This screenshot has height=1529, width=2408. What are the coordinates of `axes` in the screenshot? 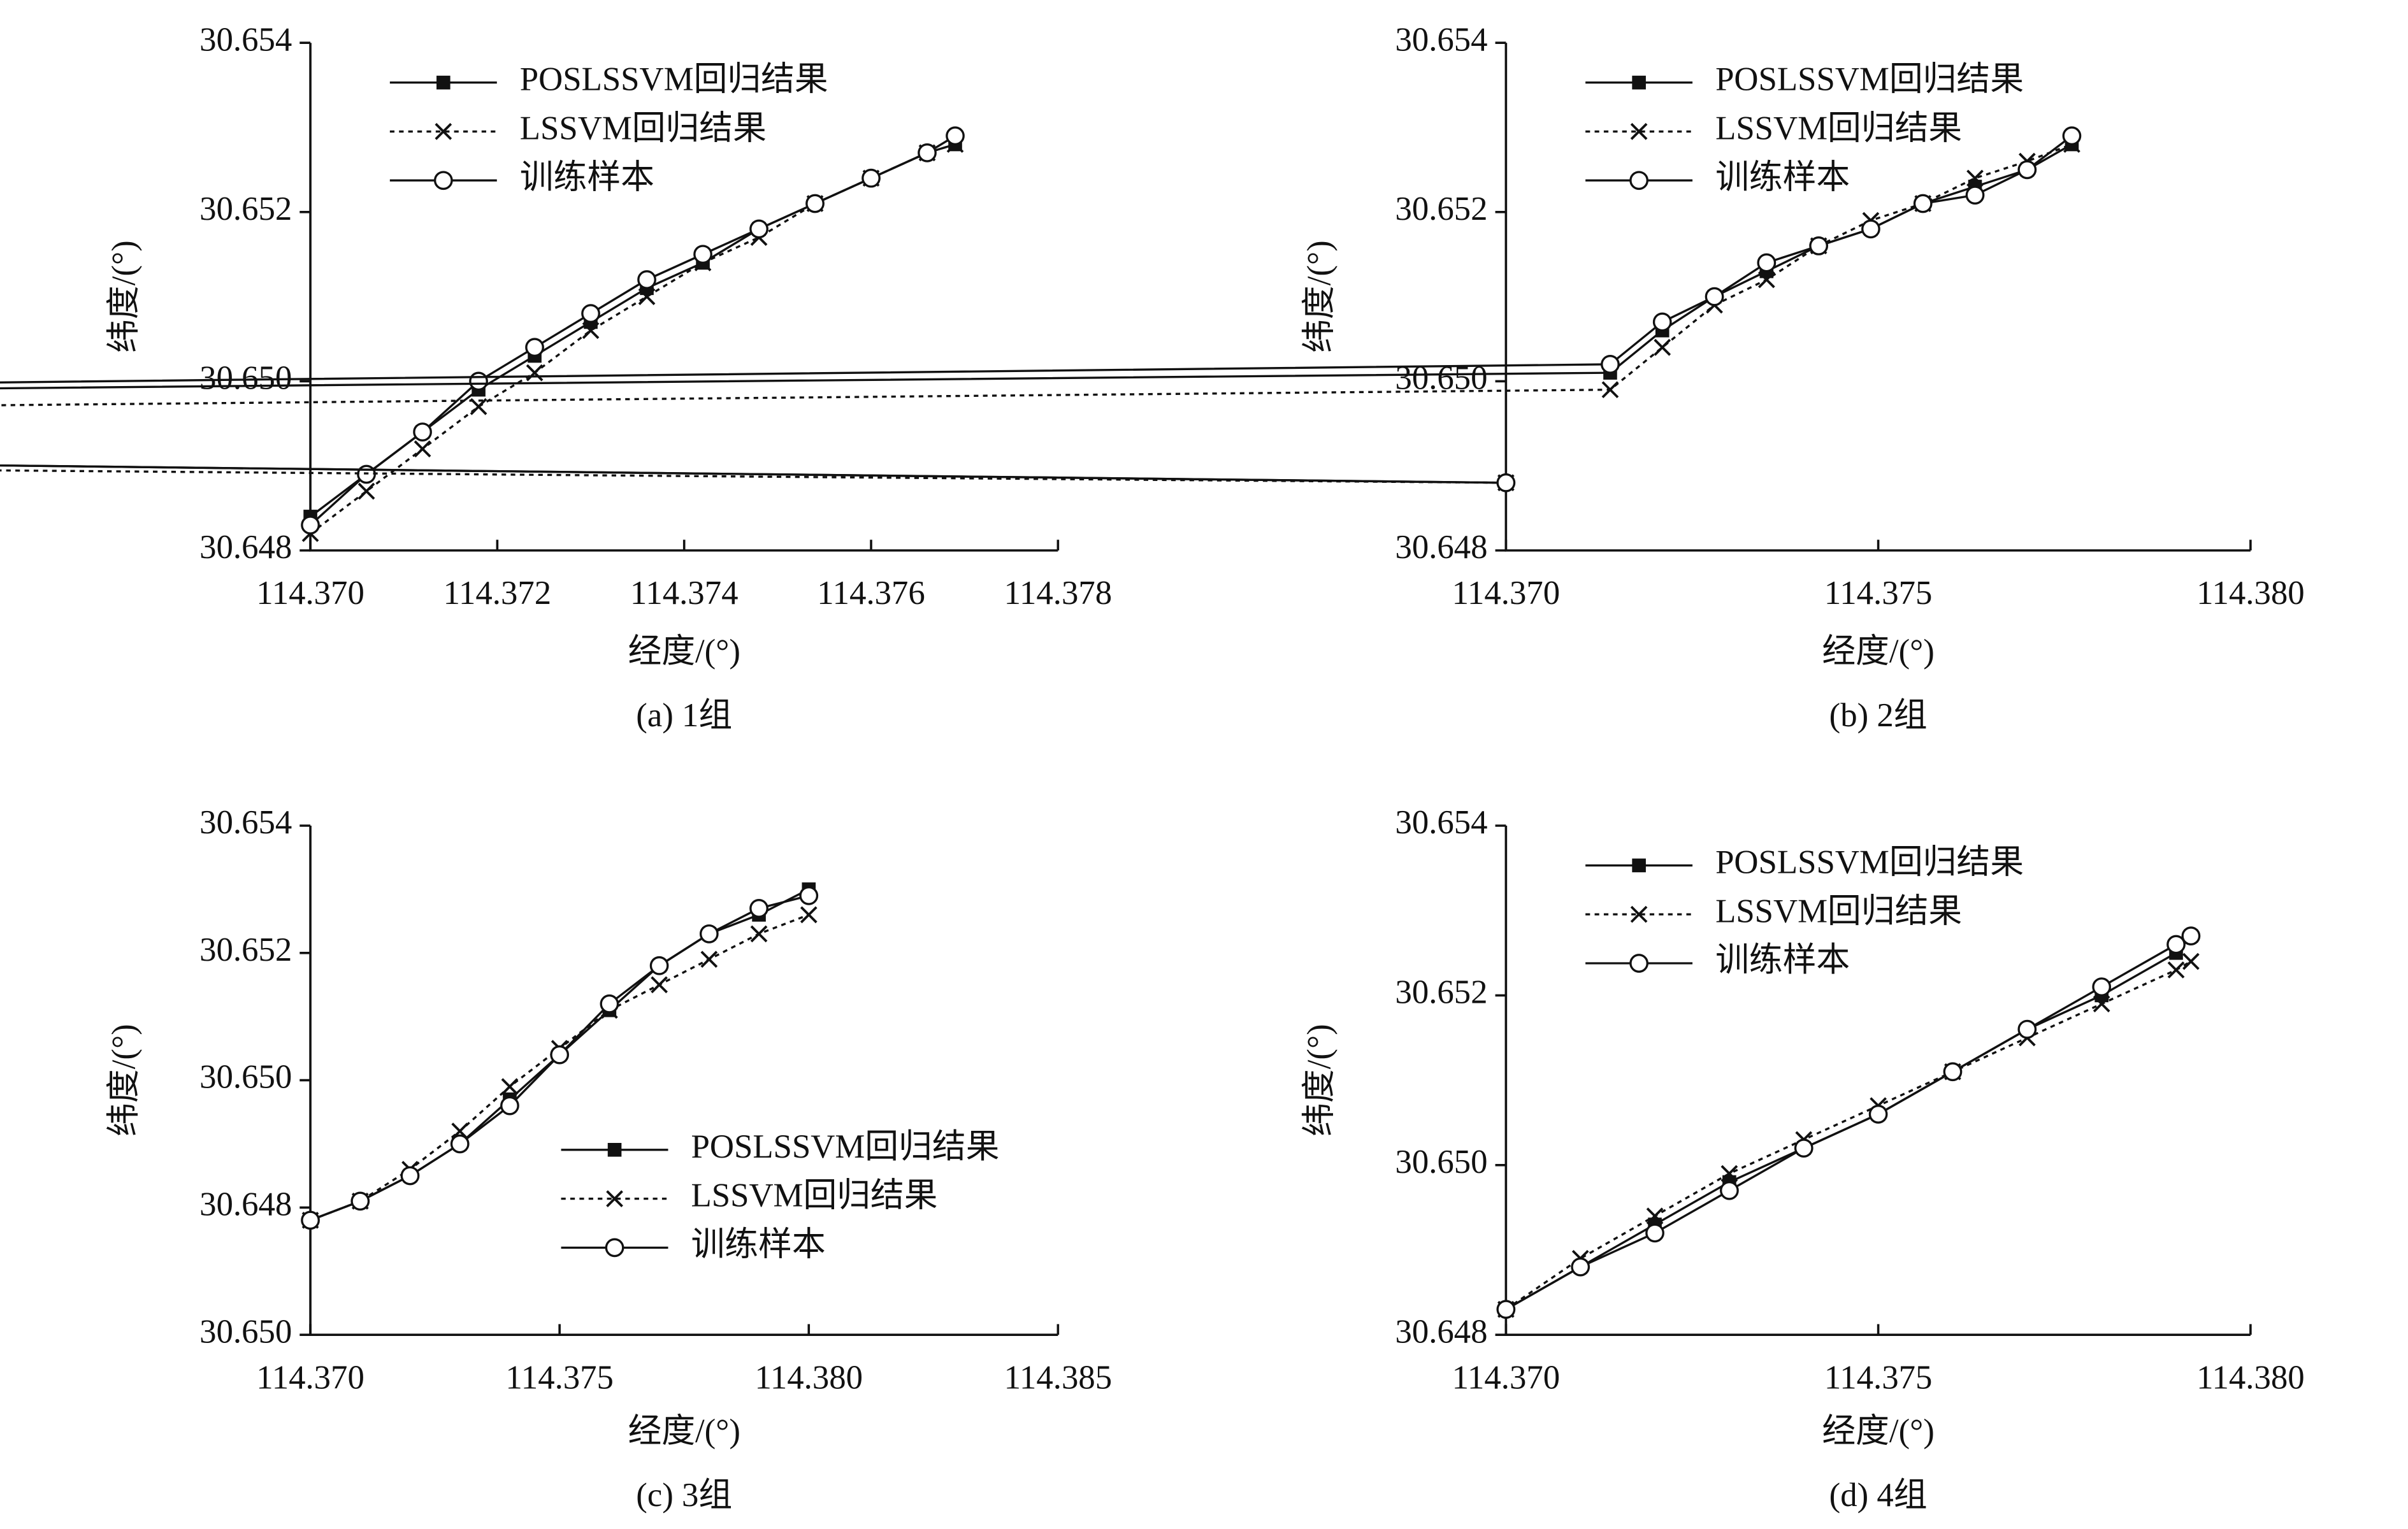 It's located at (683, 1081).